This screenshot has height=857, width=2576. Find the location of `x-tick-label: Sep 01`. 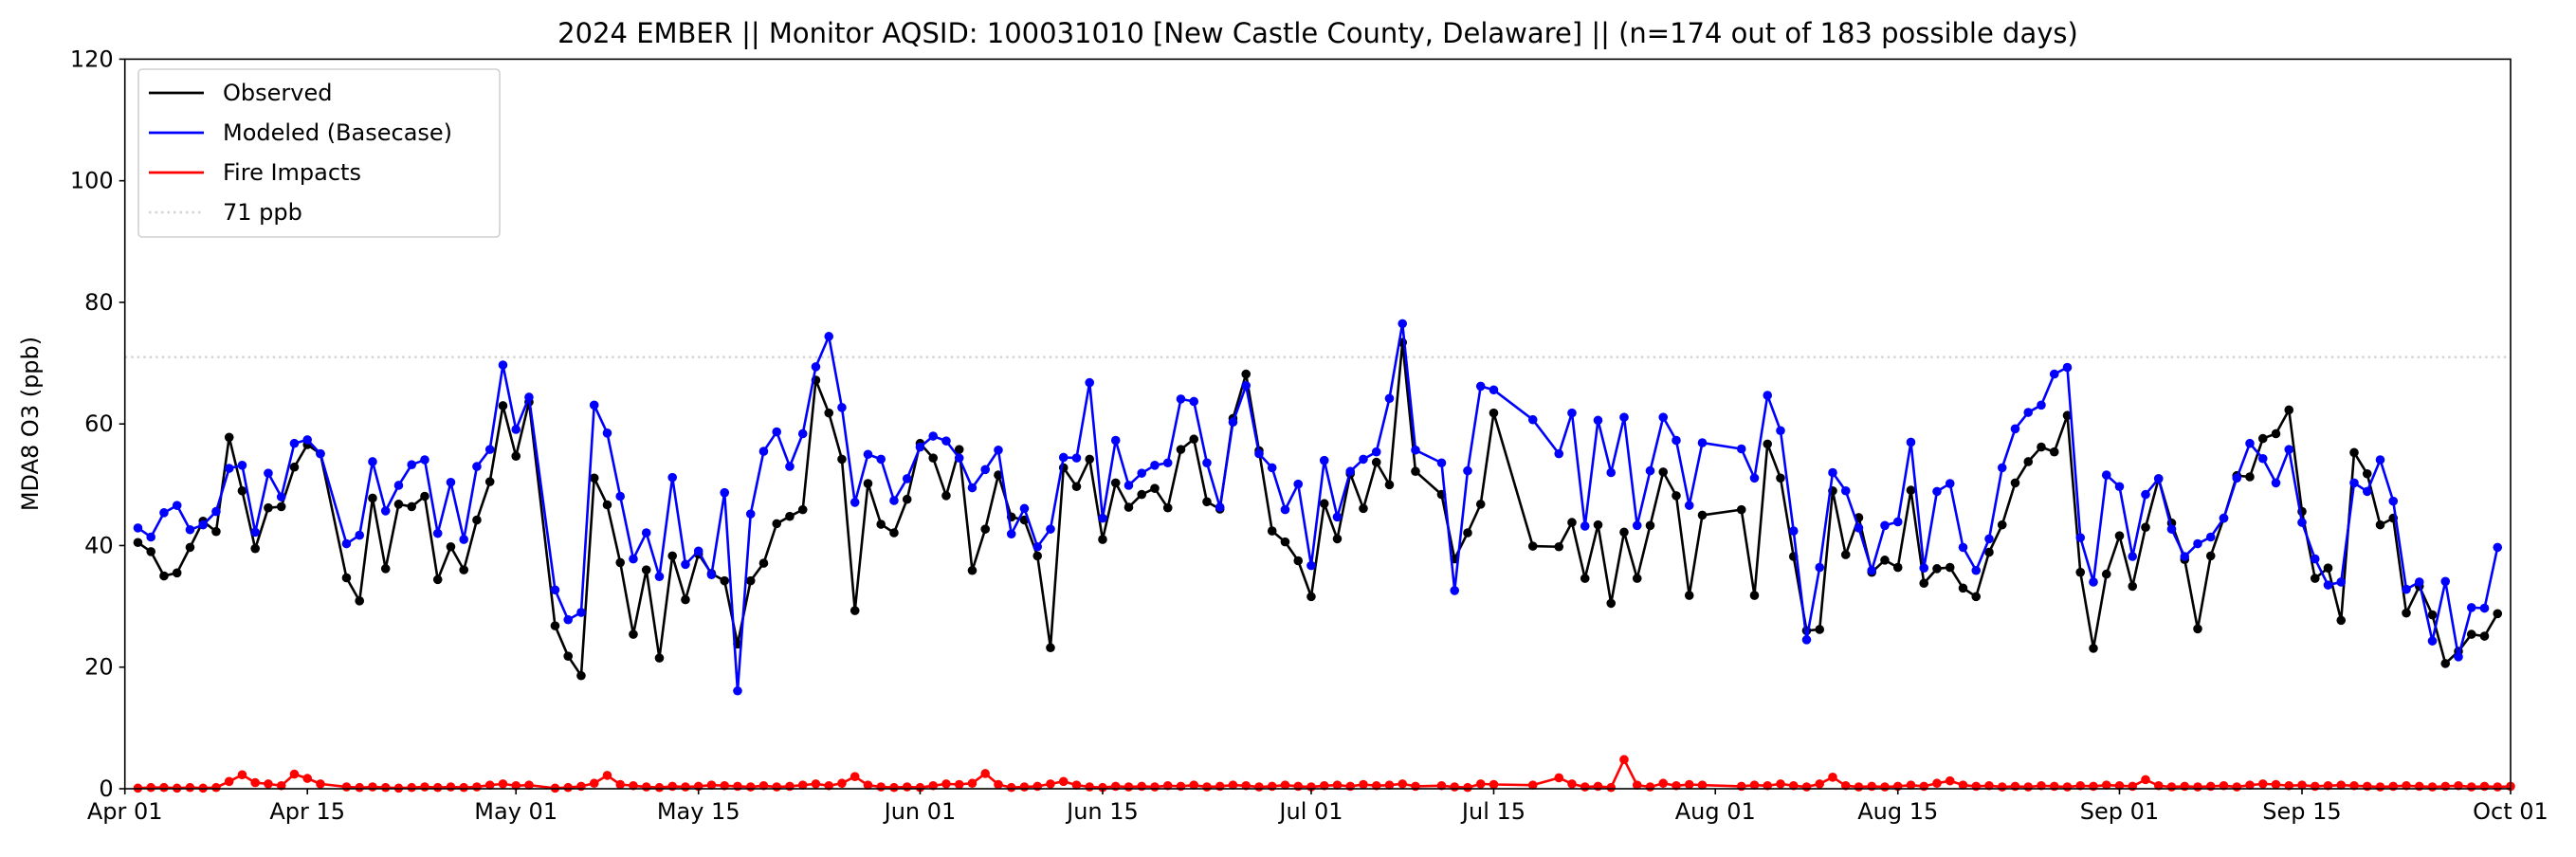

x-tick-label: Sep 01 is located at coordinates (2119, 811).